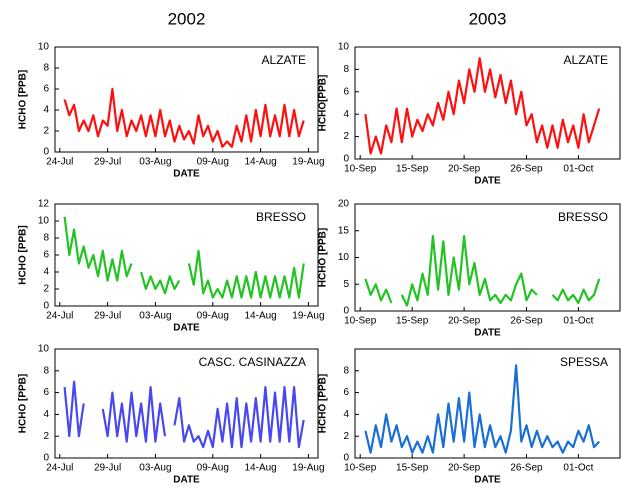  Describe the element at coordinates (346, 284) in the screenshot. I see `y-tick-label: 5` at that location.